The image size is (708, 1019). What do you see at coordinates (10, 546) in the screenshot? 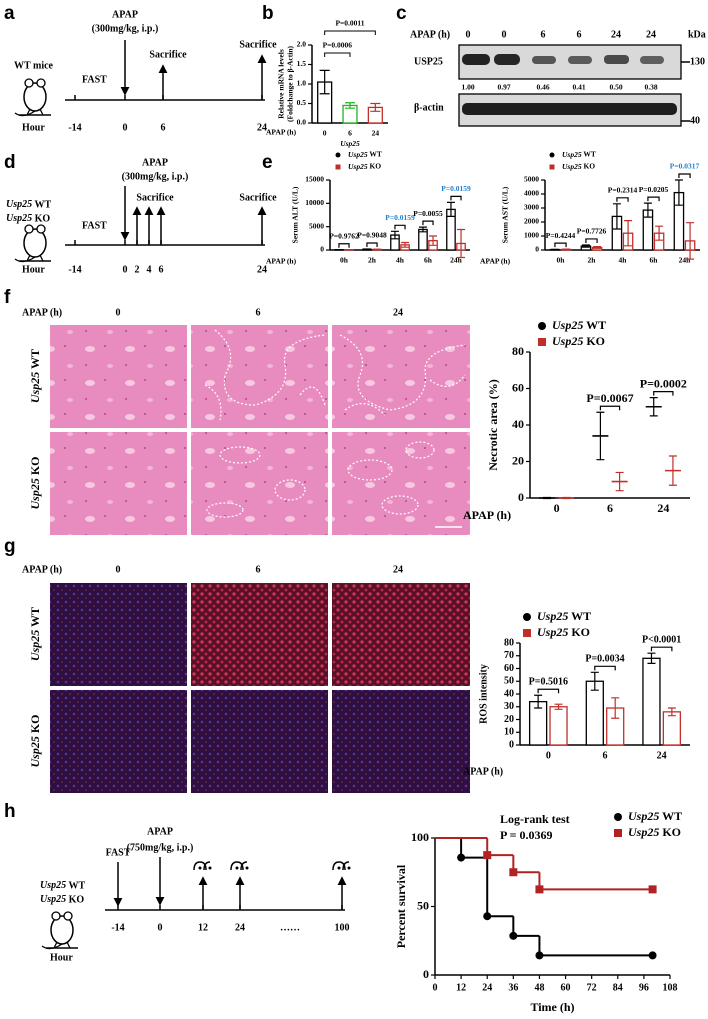
I see `panel-letter: g` at bounding box center [10, 546].